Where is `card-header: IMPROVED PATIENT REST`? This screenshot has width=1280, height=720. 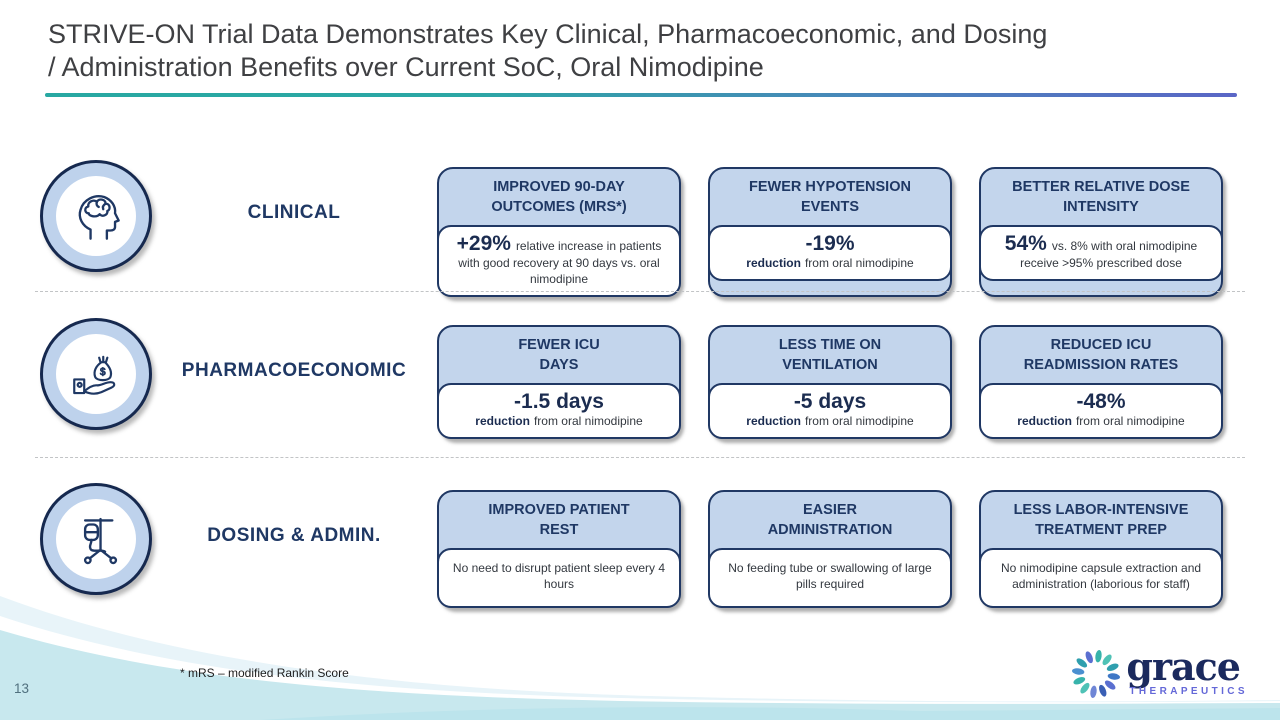 card-header: IMPROVED PATIENT REST is located at coordinates (559, 519).